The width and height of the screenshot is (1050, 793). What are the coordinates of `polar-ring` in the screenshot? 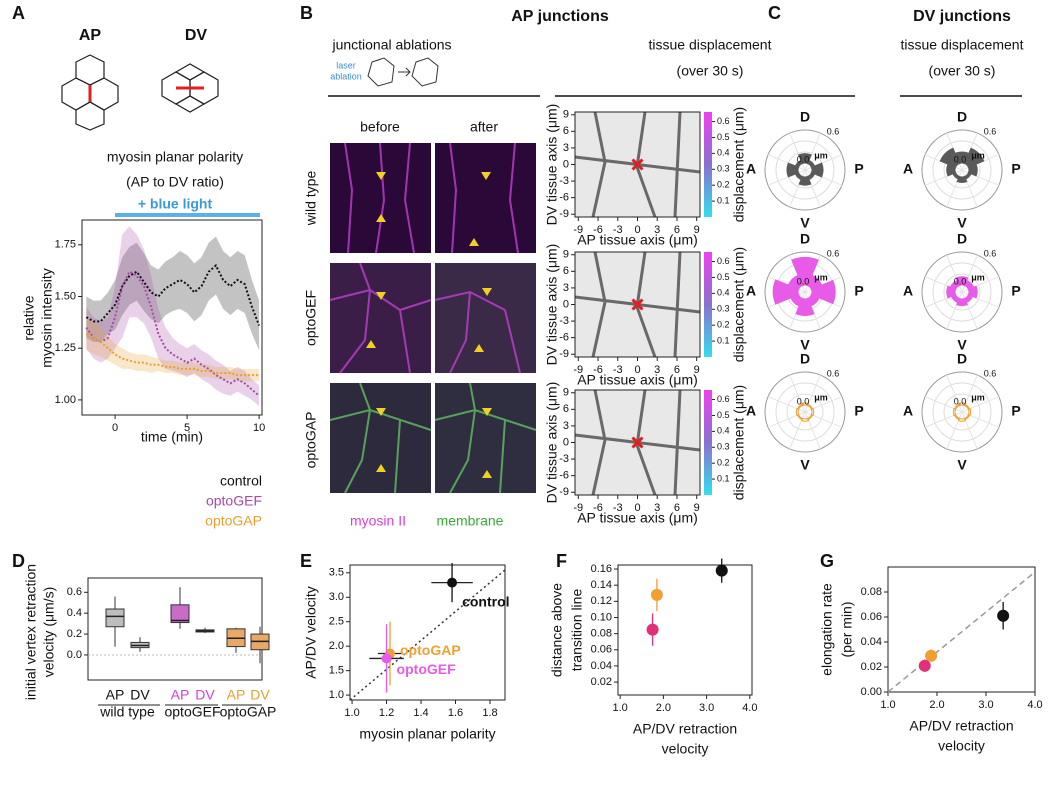 It's located at (962, 170).